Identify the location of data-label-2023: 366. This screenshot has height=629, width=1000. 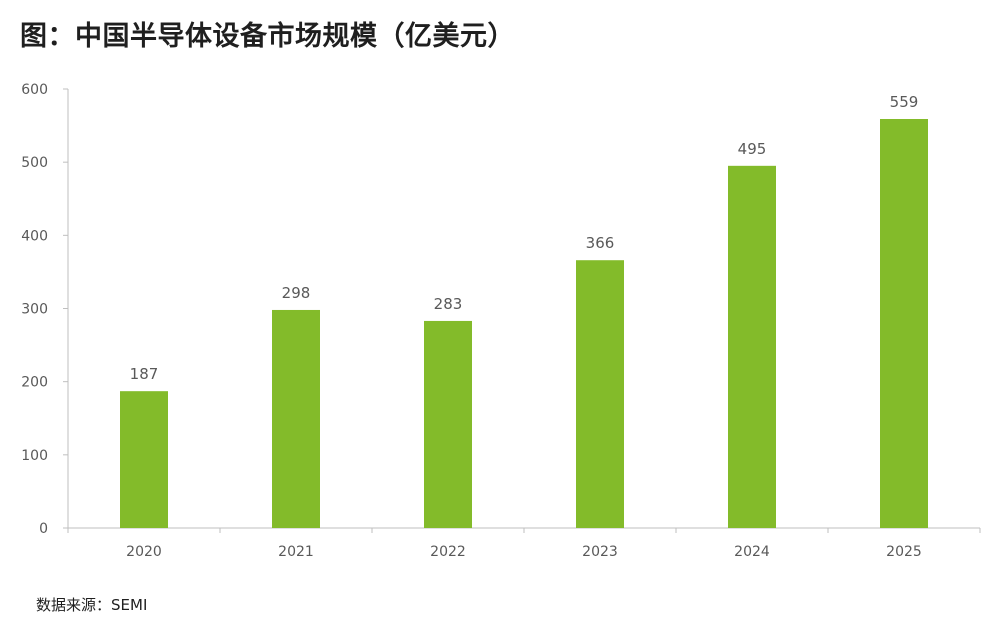
(600, 243).